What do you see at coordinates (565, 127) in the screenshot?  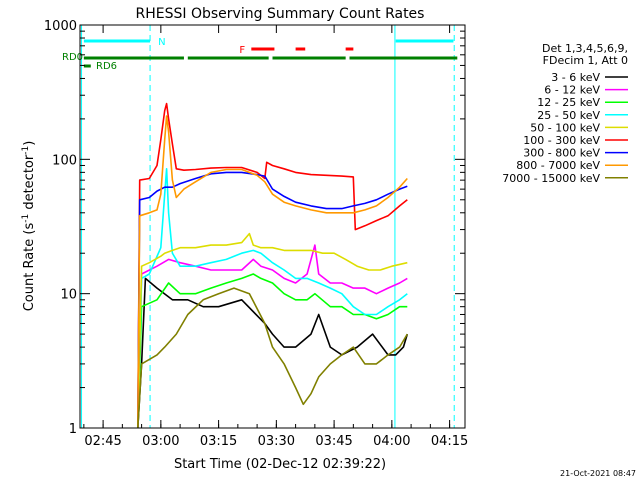 I see `legend-label-4: 50 - 100 keV` at bounding box center [565, 127].